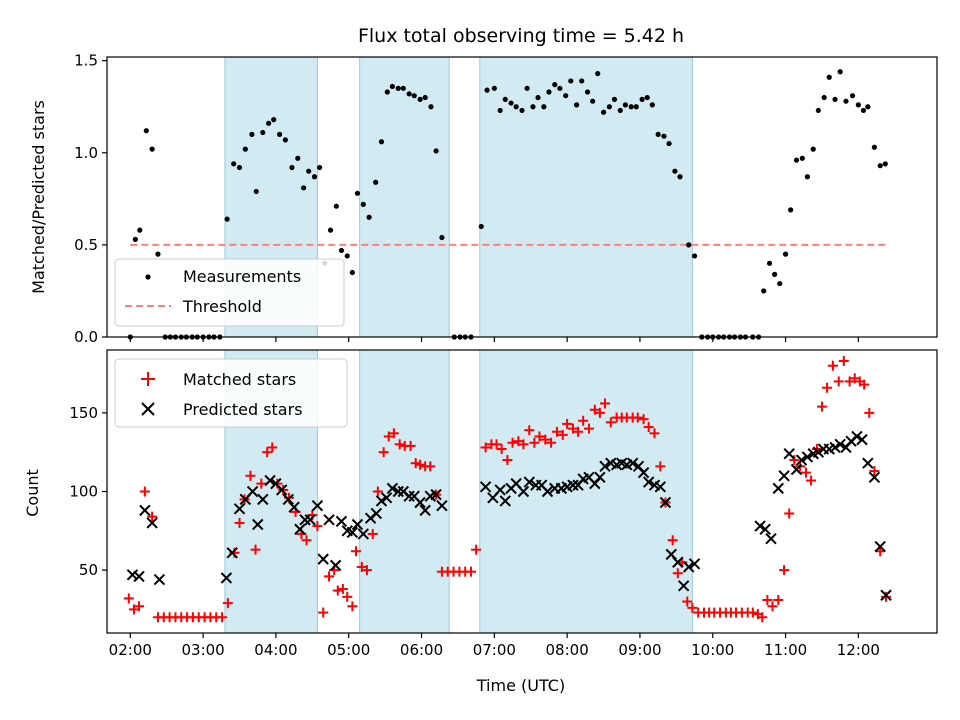 The height and width of the screenshot is (720, 960). Describe the element at coordinates (130, 650) in the screenshot. I see `x-tick-label: 02:00` at that location.